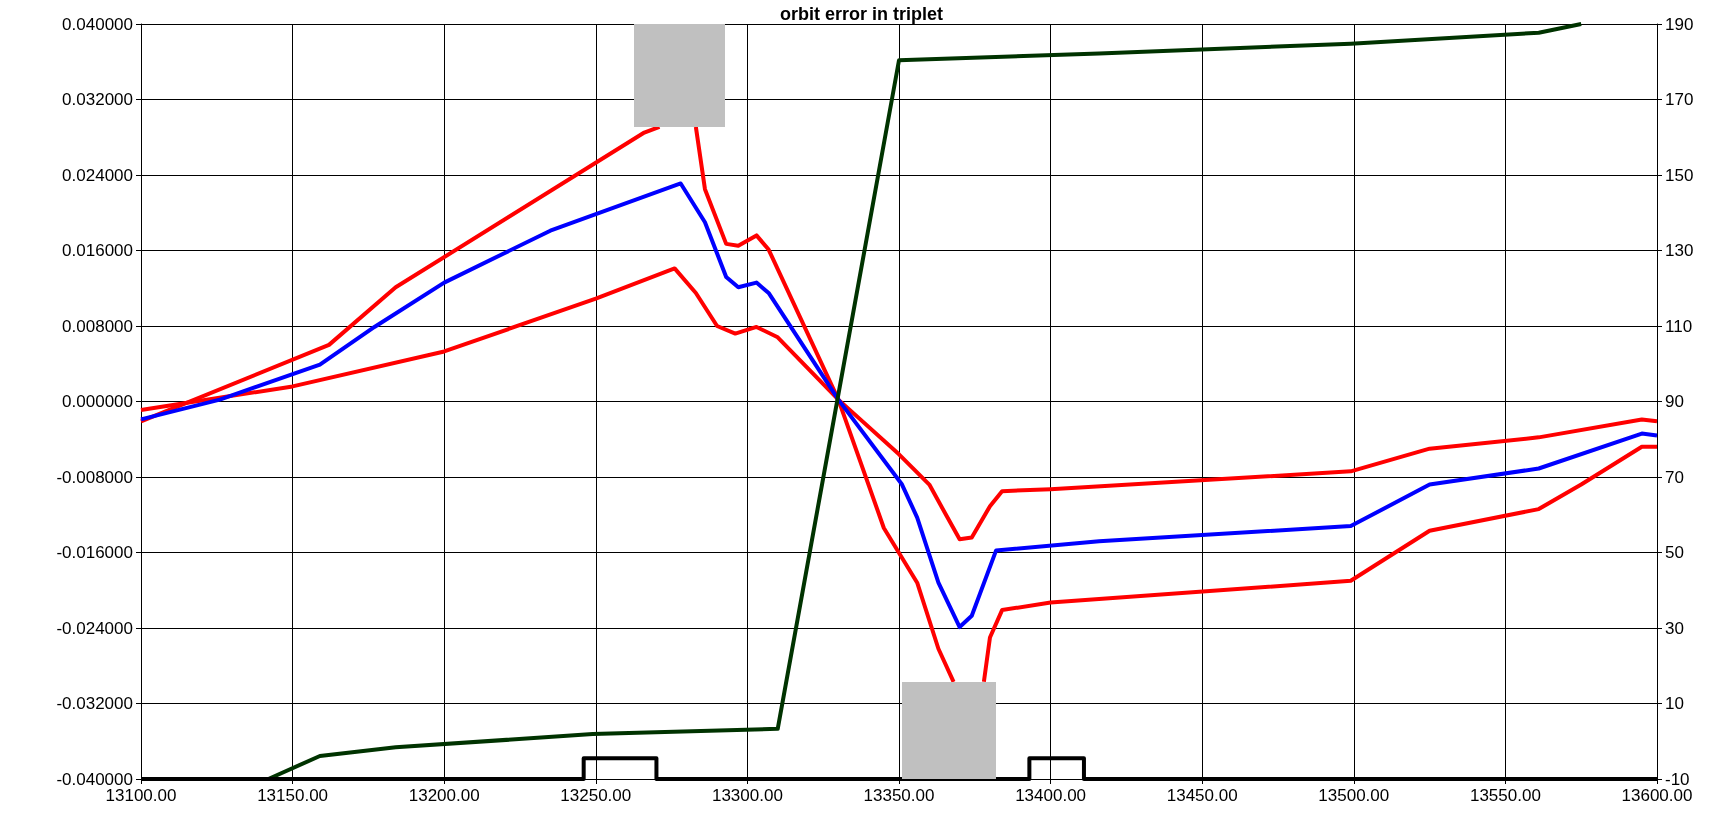  What do you see at coordinates (97, 250) in the screenshot?
I see `y-tick-label: 0.016000` at bounding box center [97, 250].